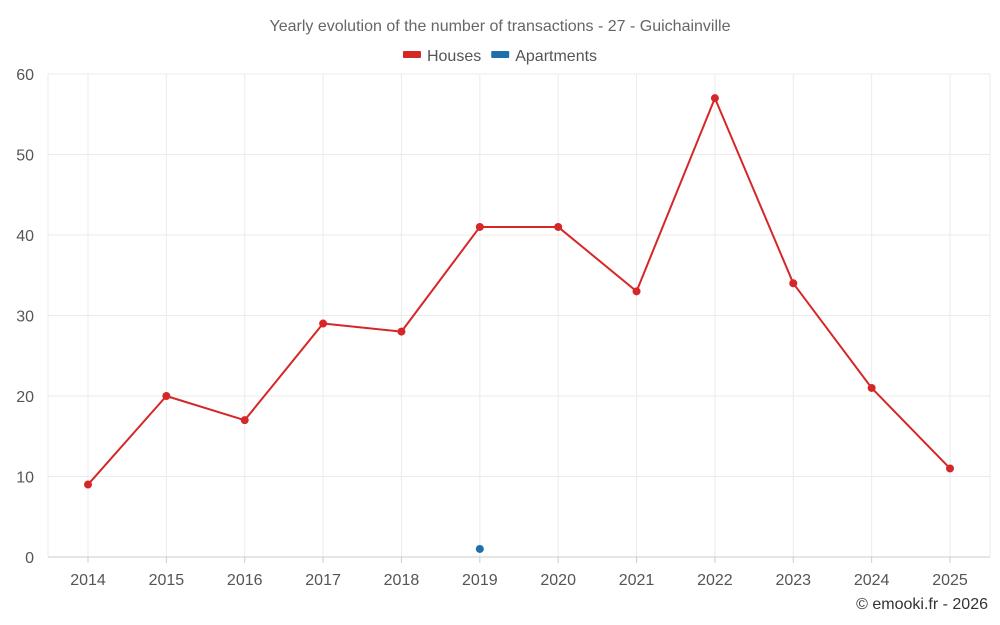 Image resolution: width=1000 pixels, height=625 pixels. I want to click on x-tick-label: 2016, so click(245, 580).